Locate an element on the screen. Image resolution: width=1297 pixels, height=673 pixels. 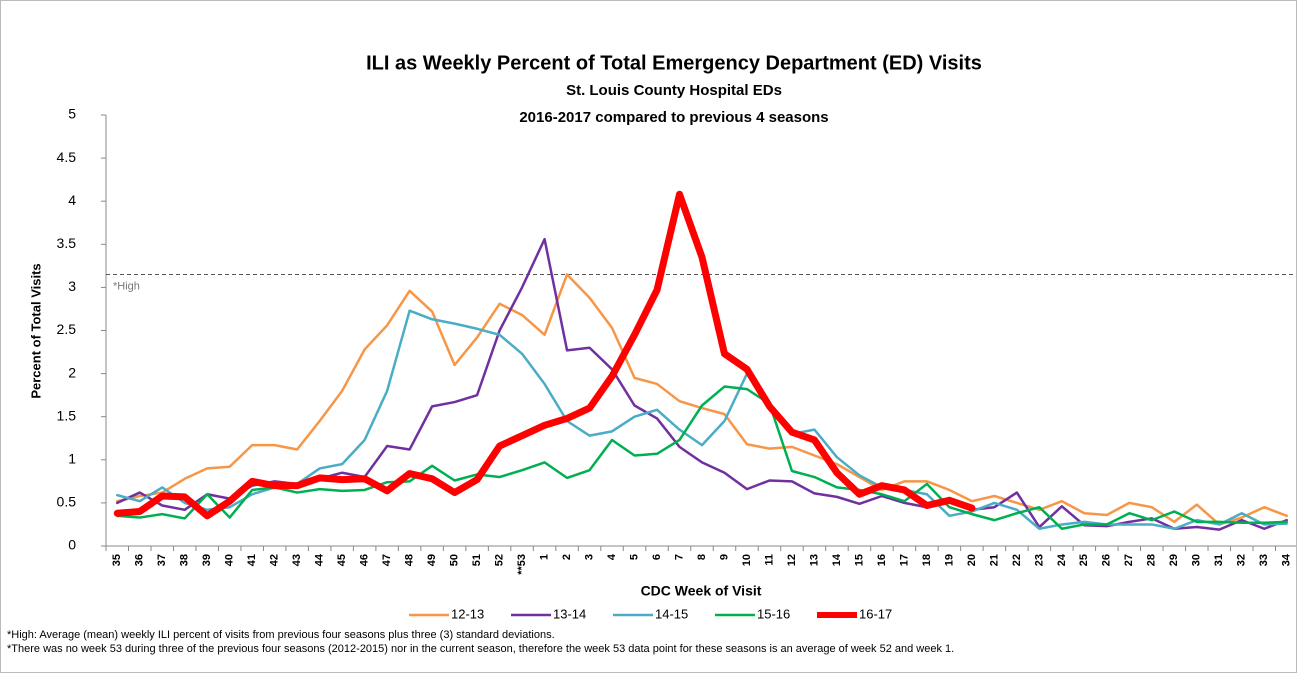
x-tick-label: 2 is located at coordinates (567, 557).